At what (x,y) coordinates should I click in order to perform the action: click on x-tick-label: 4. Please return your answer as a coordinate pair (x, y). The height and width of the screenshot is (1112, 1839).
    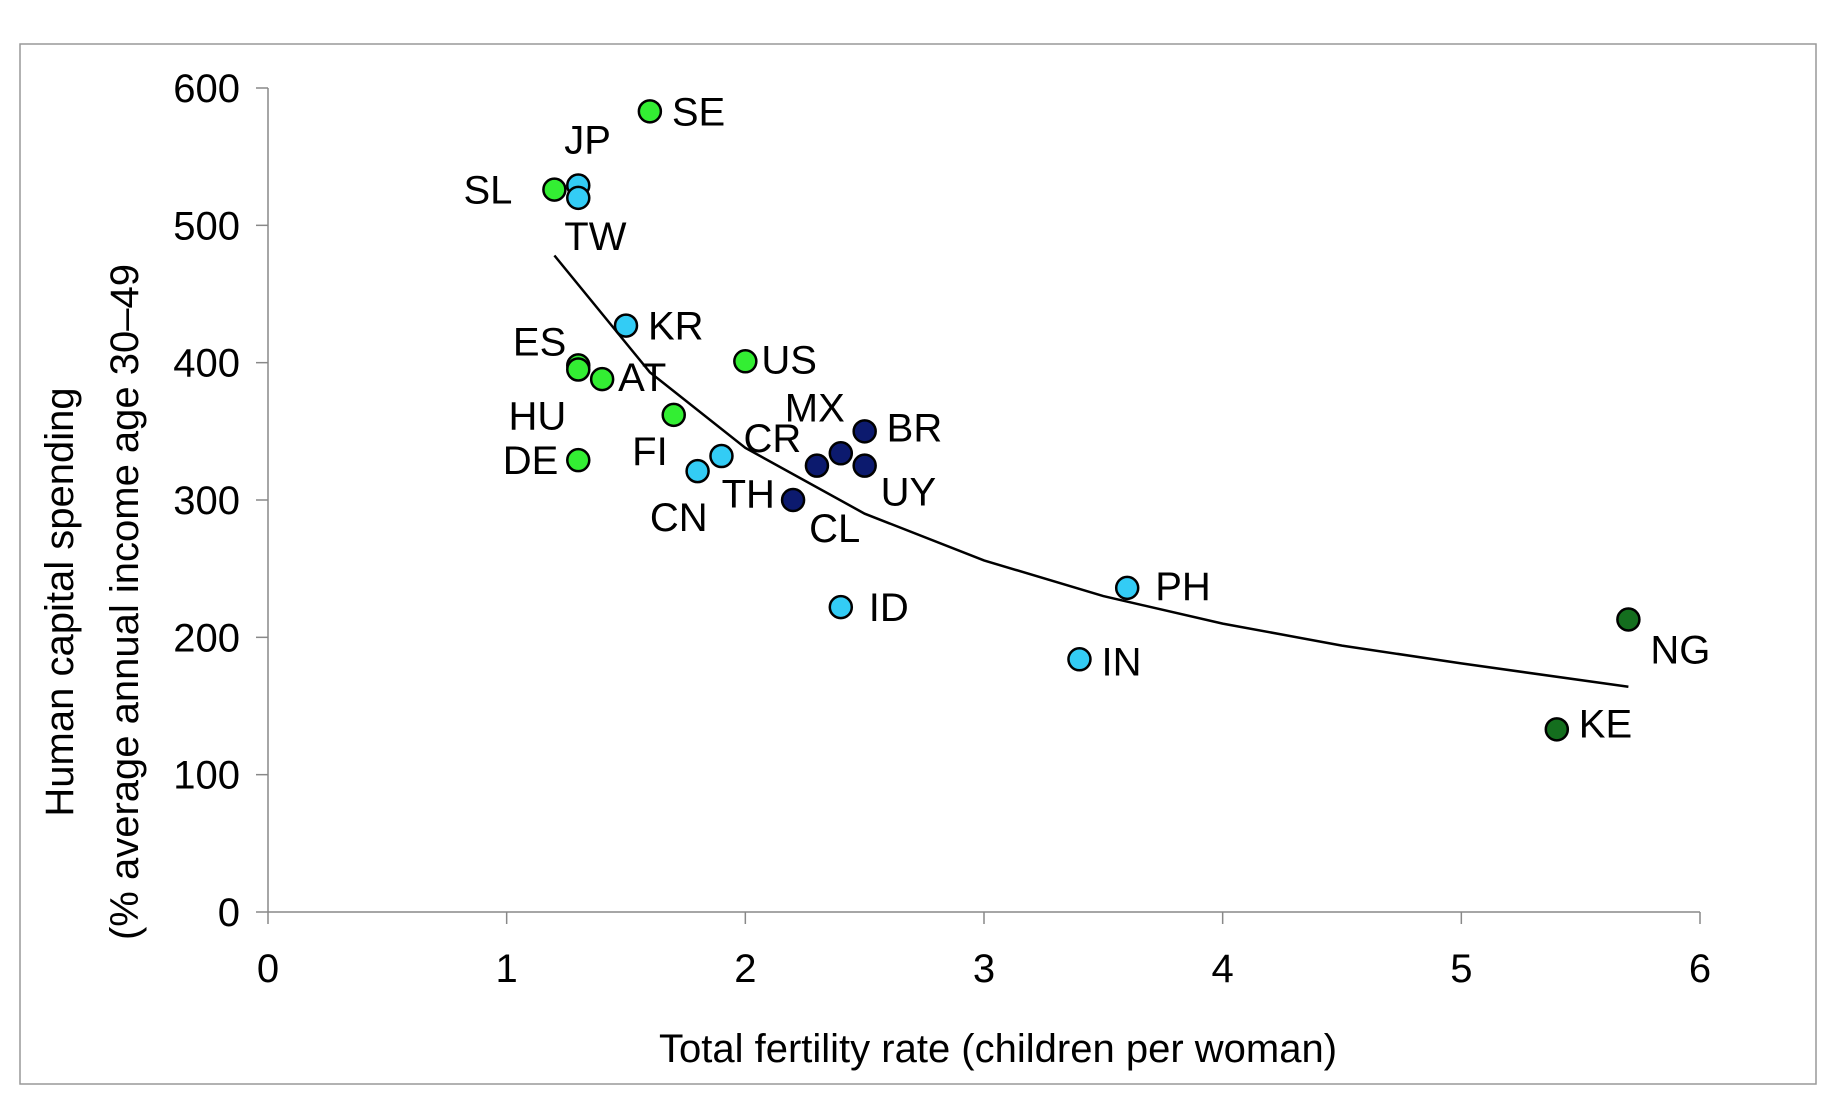
    Looking at the image, I should click on (1223, 969).